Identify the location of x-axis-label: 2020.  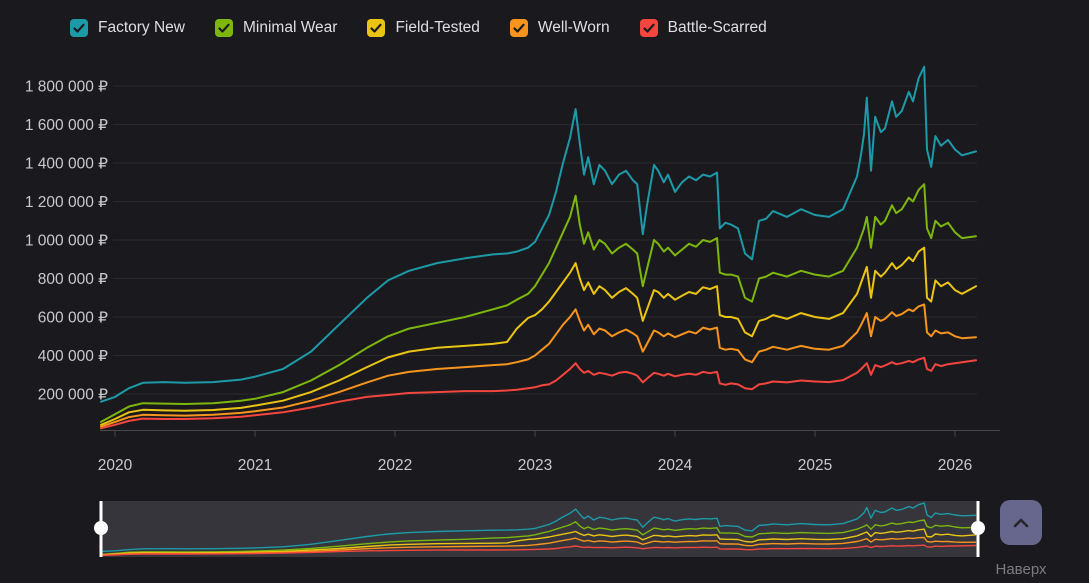
(115, 465).